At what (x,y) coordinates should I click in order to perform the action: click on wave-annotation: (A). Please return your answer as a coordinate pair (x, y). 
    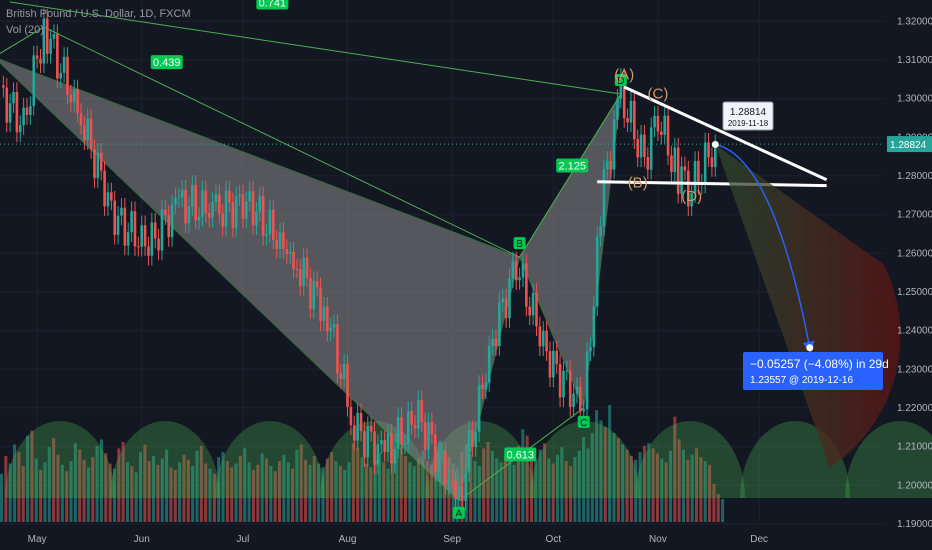
    Looking at the image, I should click on (624, 74).